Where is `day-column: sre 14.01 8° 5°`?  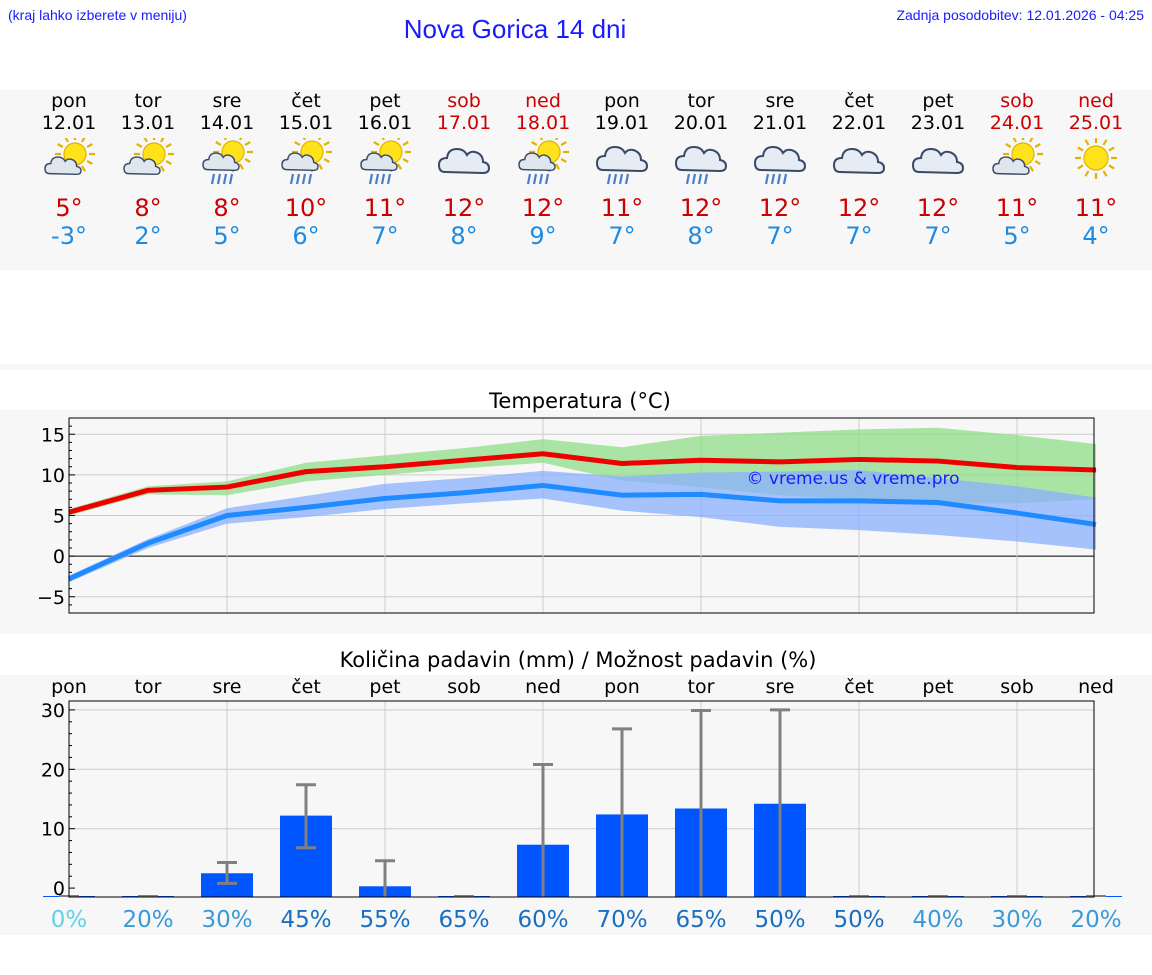 day-column: sre 14.01 8° 5° is located at coordinates (227, 170).